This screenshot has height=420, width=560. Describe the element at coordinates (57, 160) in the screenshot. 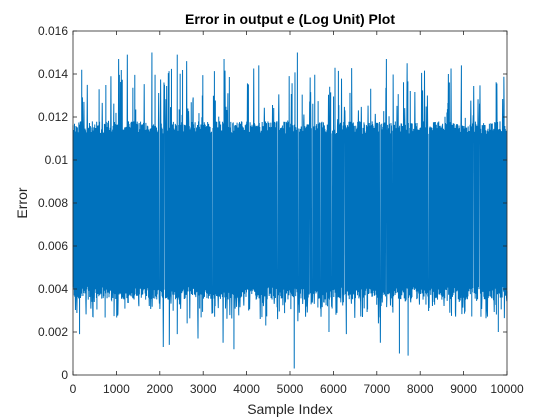

I see `y-tick-label: 0.01` at that location.